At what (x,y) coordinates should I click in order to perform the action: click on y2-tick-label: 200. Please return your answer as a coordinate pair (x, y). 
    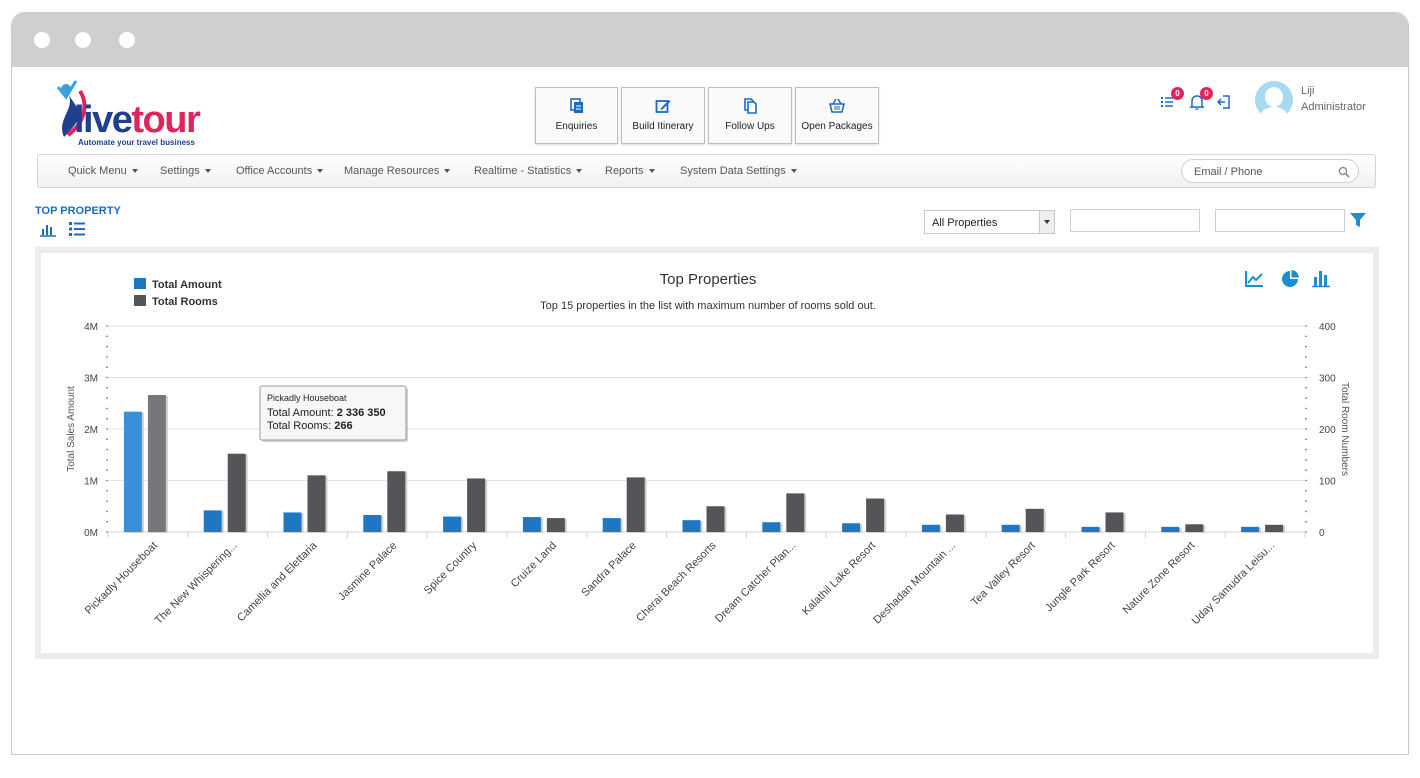
    Looking at the image, I should click on (1327, 430).